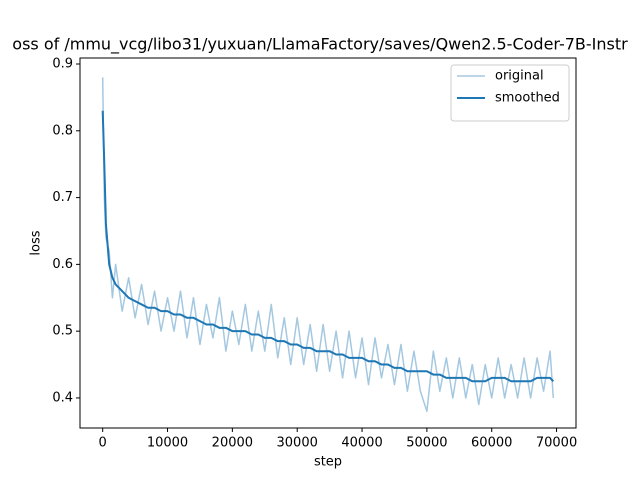 This screenshot has height=480, width=640. Describe the element at coordinates (426, 443) in the screenshot. I see `x-tick-label: 50000` at that location.